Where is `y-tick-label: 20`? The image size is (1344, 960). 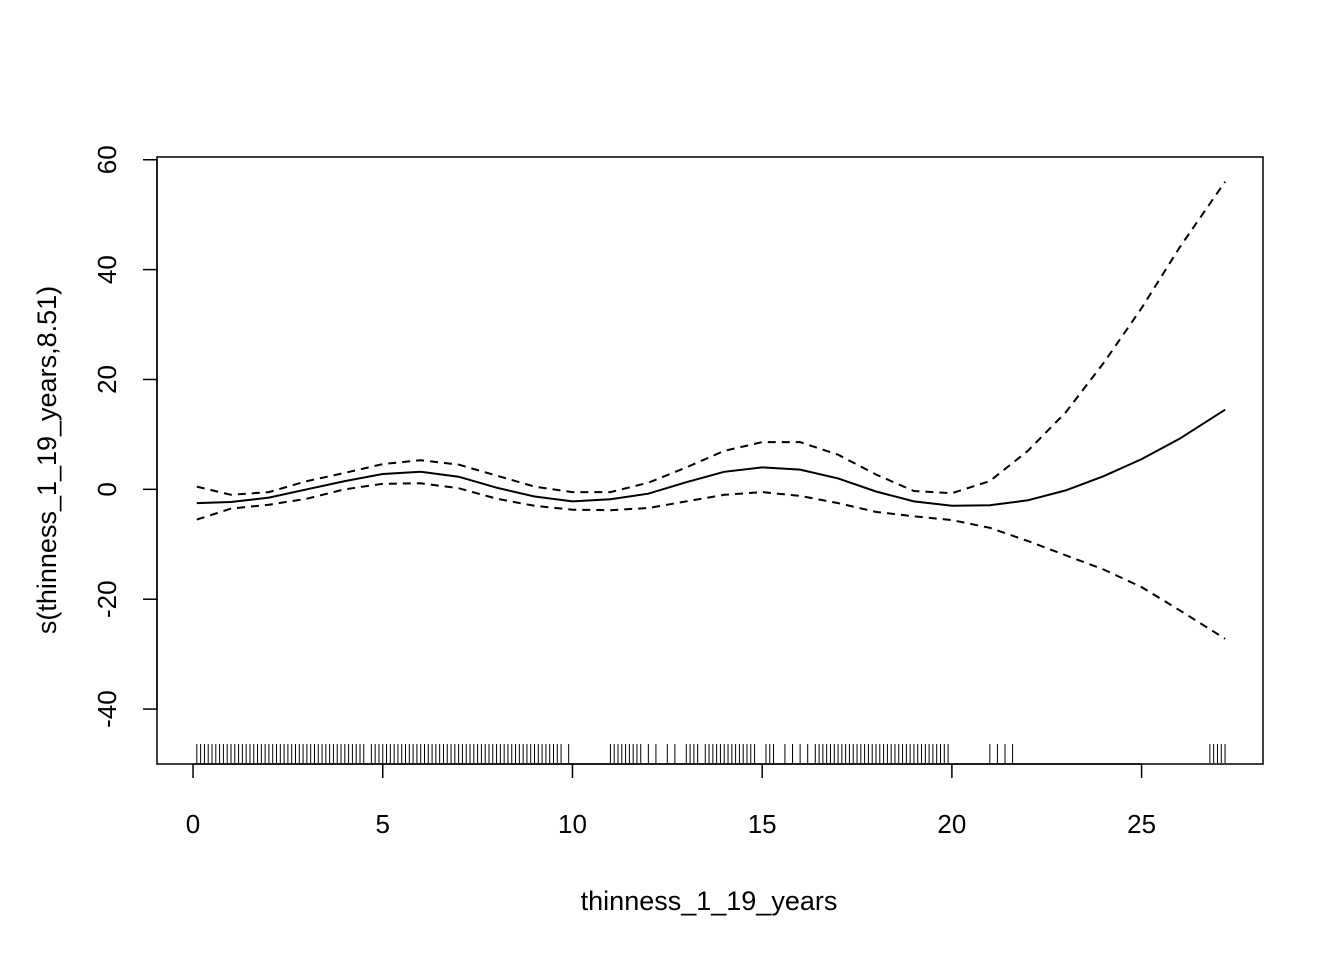 y-tick-label: 20 is located at coordinates (107, 379).